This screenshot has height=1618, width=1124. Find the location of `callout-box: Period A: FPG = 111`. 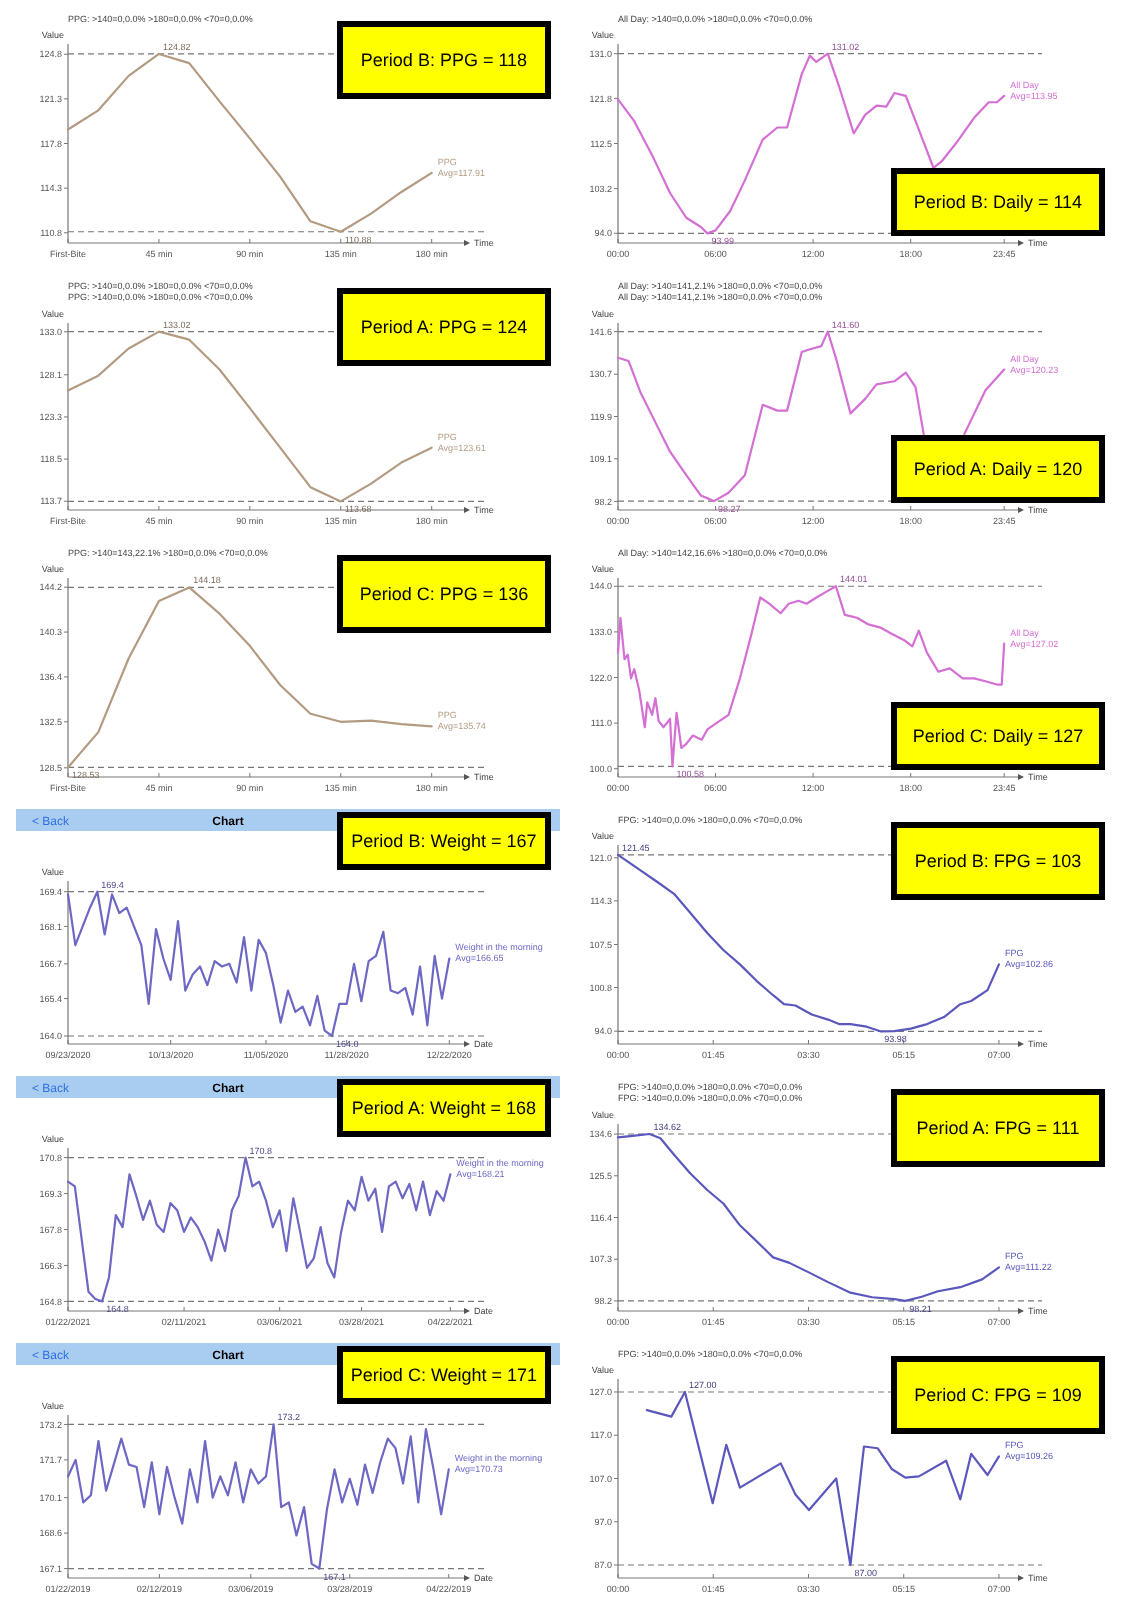

callout-box: Period A: FPG = 111 is located at coordinates (998, 1128).